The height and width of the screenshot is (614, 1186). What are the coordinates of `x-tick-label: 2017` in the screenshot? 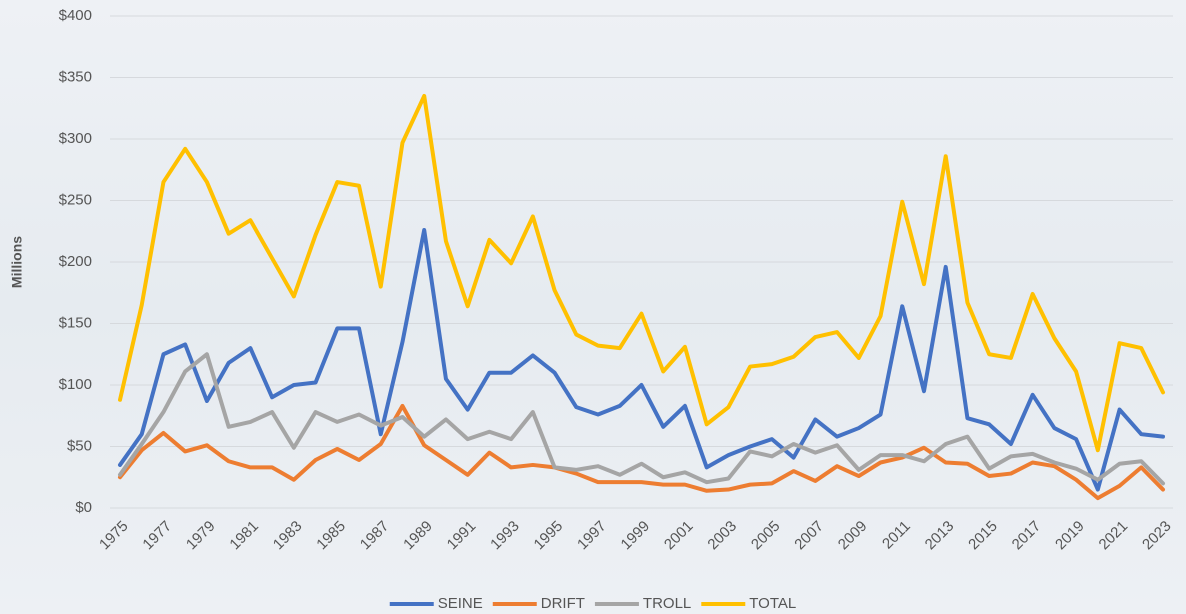 It's located at (1027, 536).